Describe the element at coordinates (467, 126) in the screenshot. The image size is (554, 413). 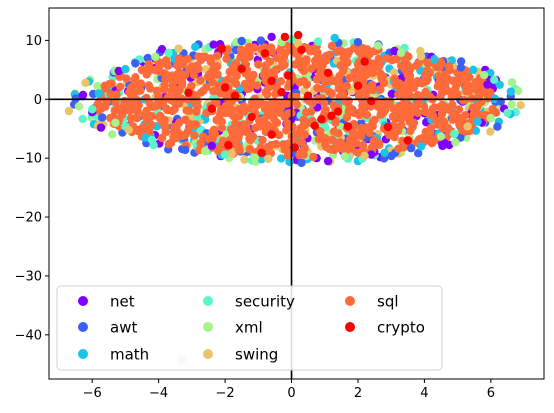
I see `point-swing` at that location.